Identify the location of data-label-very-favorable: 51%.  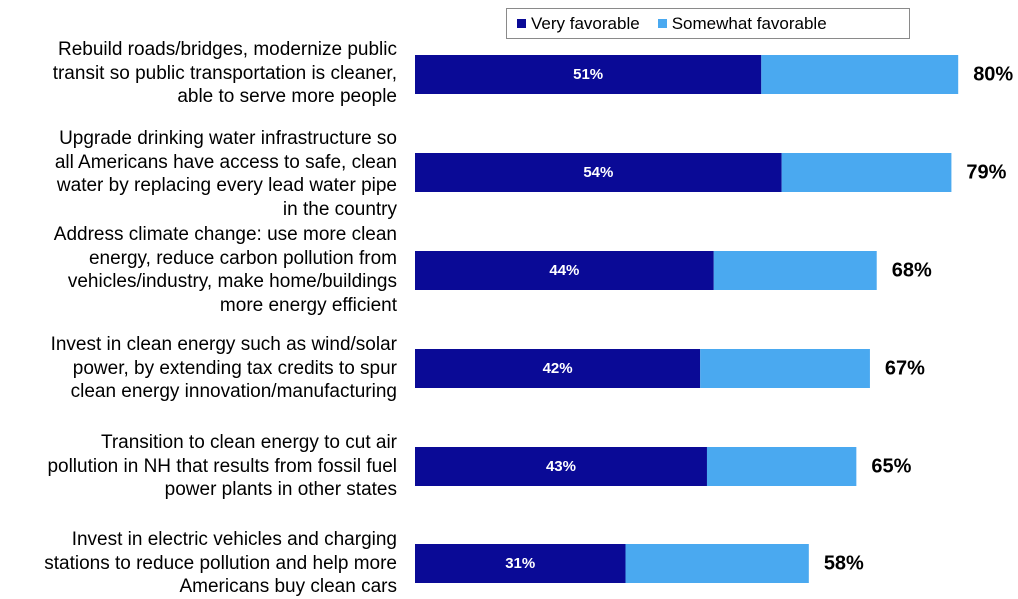
(588, 74).